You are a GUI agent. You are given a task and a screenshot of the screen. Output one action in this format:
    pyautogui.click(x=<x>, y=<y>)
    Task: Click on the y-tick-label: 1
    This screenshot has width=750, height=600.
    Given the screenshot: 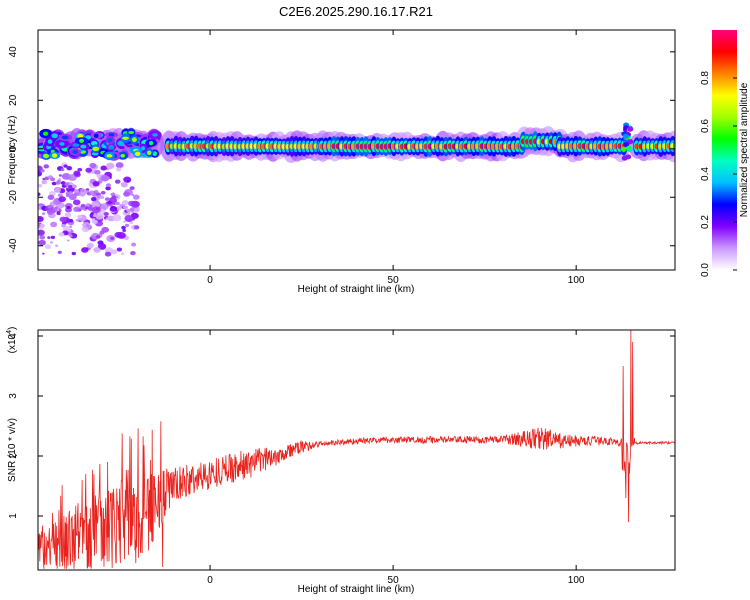 What is the action you would take?
    pyautogui.click(x=13, y=516)
    